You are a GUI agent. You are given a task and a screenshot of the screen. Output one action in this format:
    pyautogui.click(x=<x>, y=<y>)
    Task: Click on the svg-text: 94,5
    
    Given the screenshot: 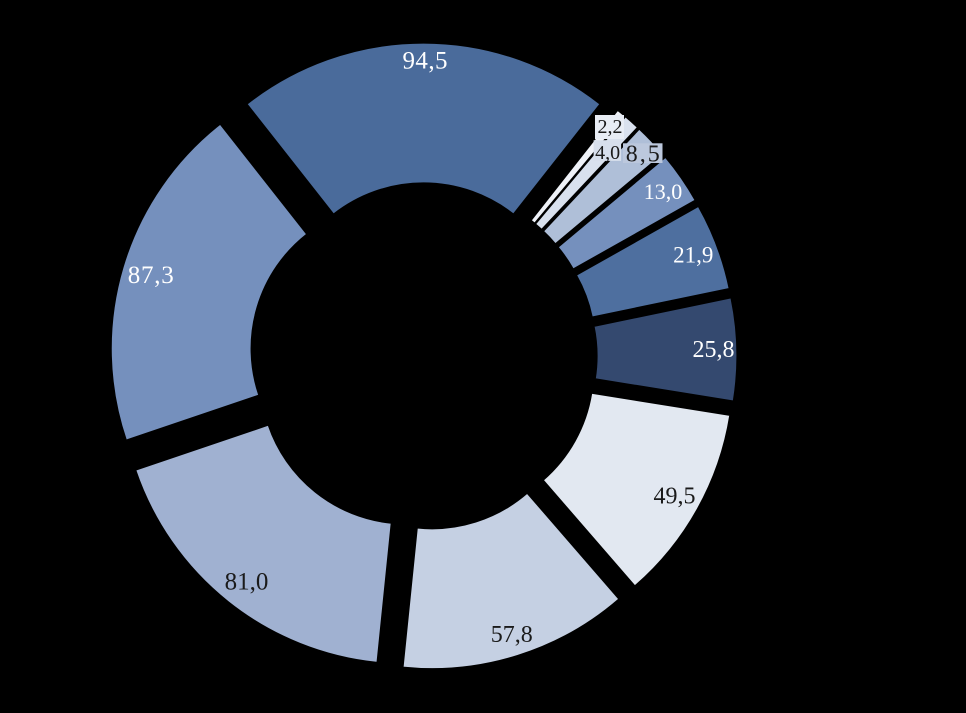 What is the action you would take?
    pyautogui.click(x=425, y=61)
    